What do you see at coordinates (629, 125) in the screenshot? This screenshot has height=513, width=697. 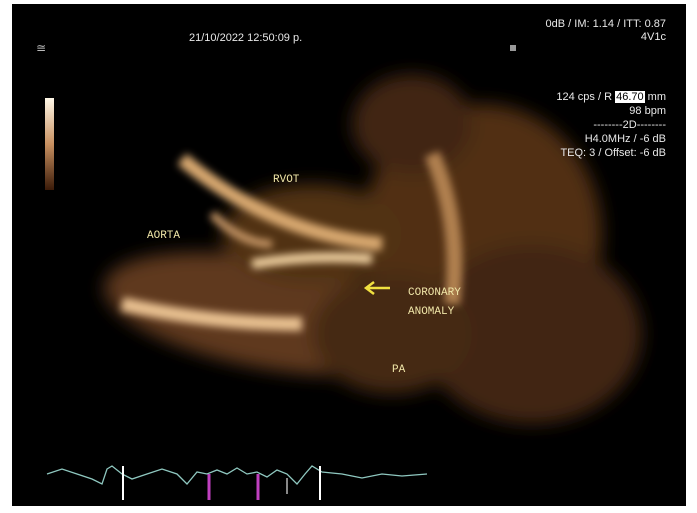 I see `mode: --------2D--------` at bounding box center [629, 125].